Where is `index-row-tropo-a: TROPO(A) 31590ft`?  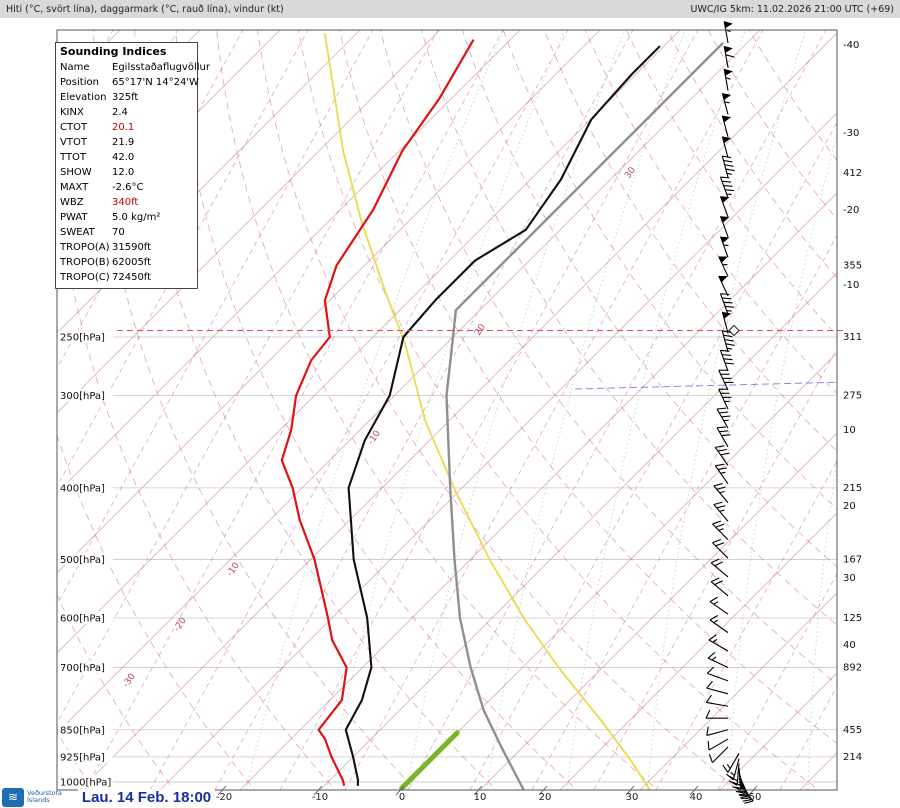
index-row-tropo-a: TROPO(A) 31590ft is located at coordinates (126, 247).